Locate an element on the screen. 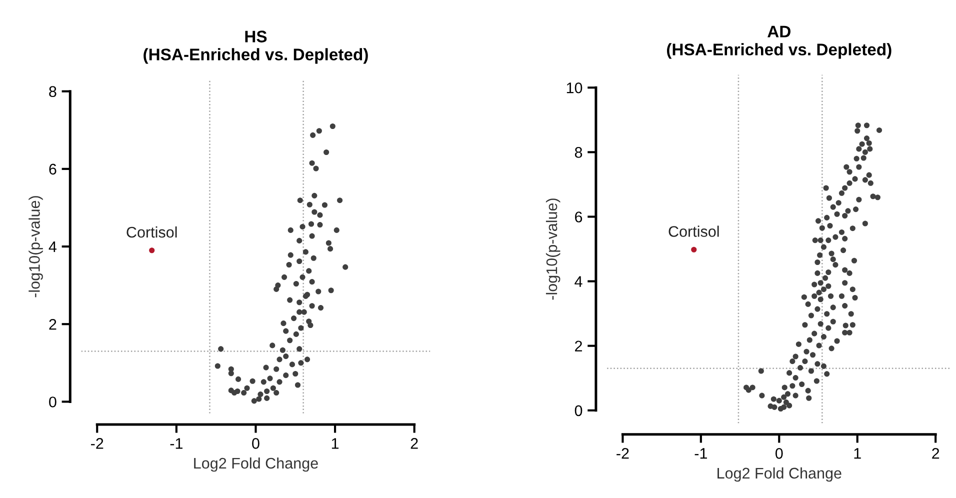 The image size is (956, 498). chart-title: AD (HSA-Enriched vs. Depleted) is located at coordinates (779, 42).